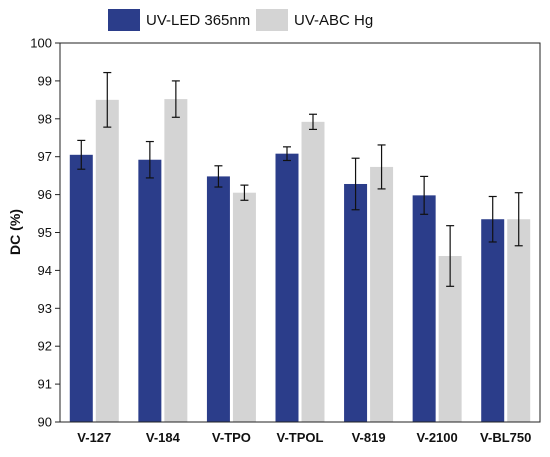 Image resolution: width=550 pixels, height=457 pixels. What do you see at coordinates (198, 20) in the screenshot?
I see `legend-label-series-1: UV-LED 365nm` at bounding box center [198, 20].